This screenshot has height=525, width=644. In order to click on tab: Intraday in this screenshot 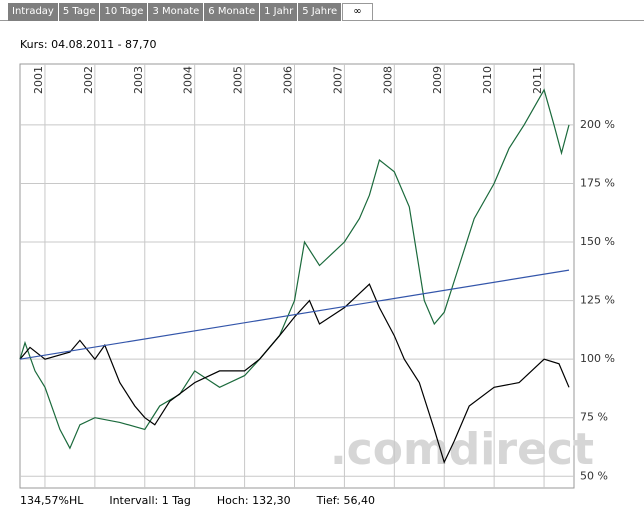, I will do `click(33, 12)`.